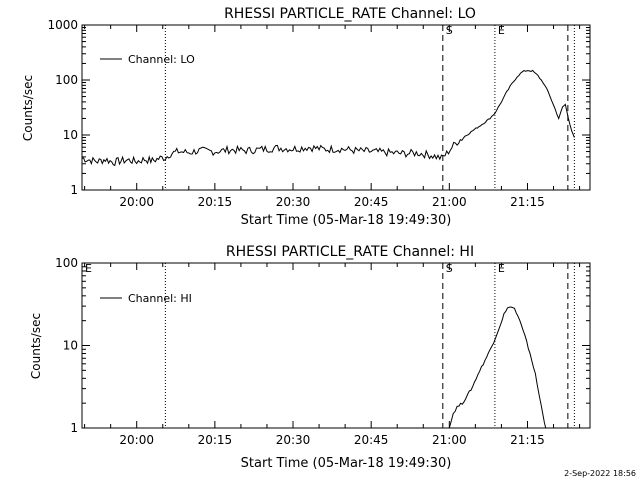  Describe the element at coordinates (350, 14) in the screenshot. I see `chart-title: RHESSI PARTICLE_RATE Channel: LO` at that location.